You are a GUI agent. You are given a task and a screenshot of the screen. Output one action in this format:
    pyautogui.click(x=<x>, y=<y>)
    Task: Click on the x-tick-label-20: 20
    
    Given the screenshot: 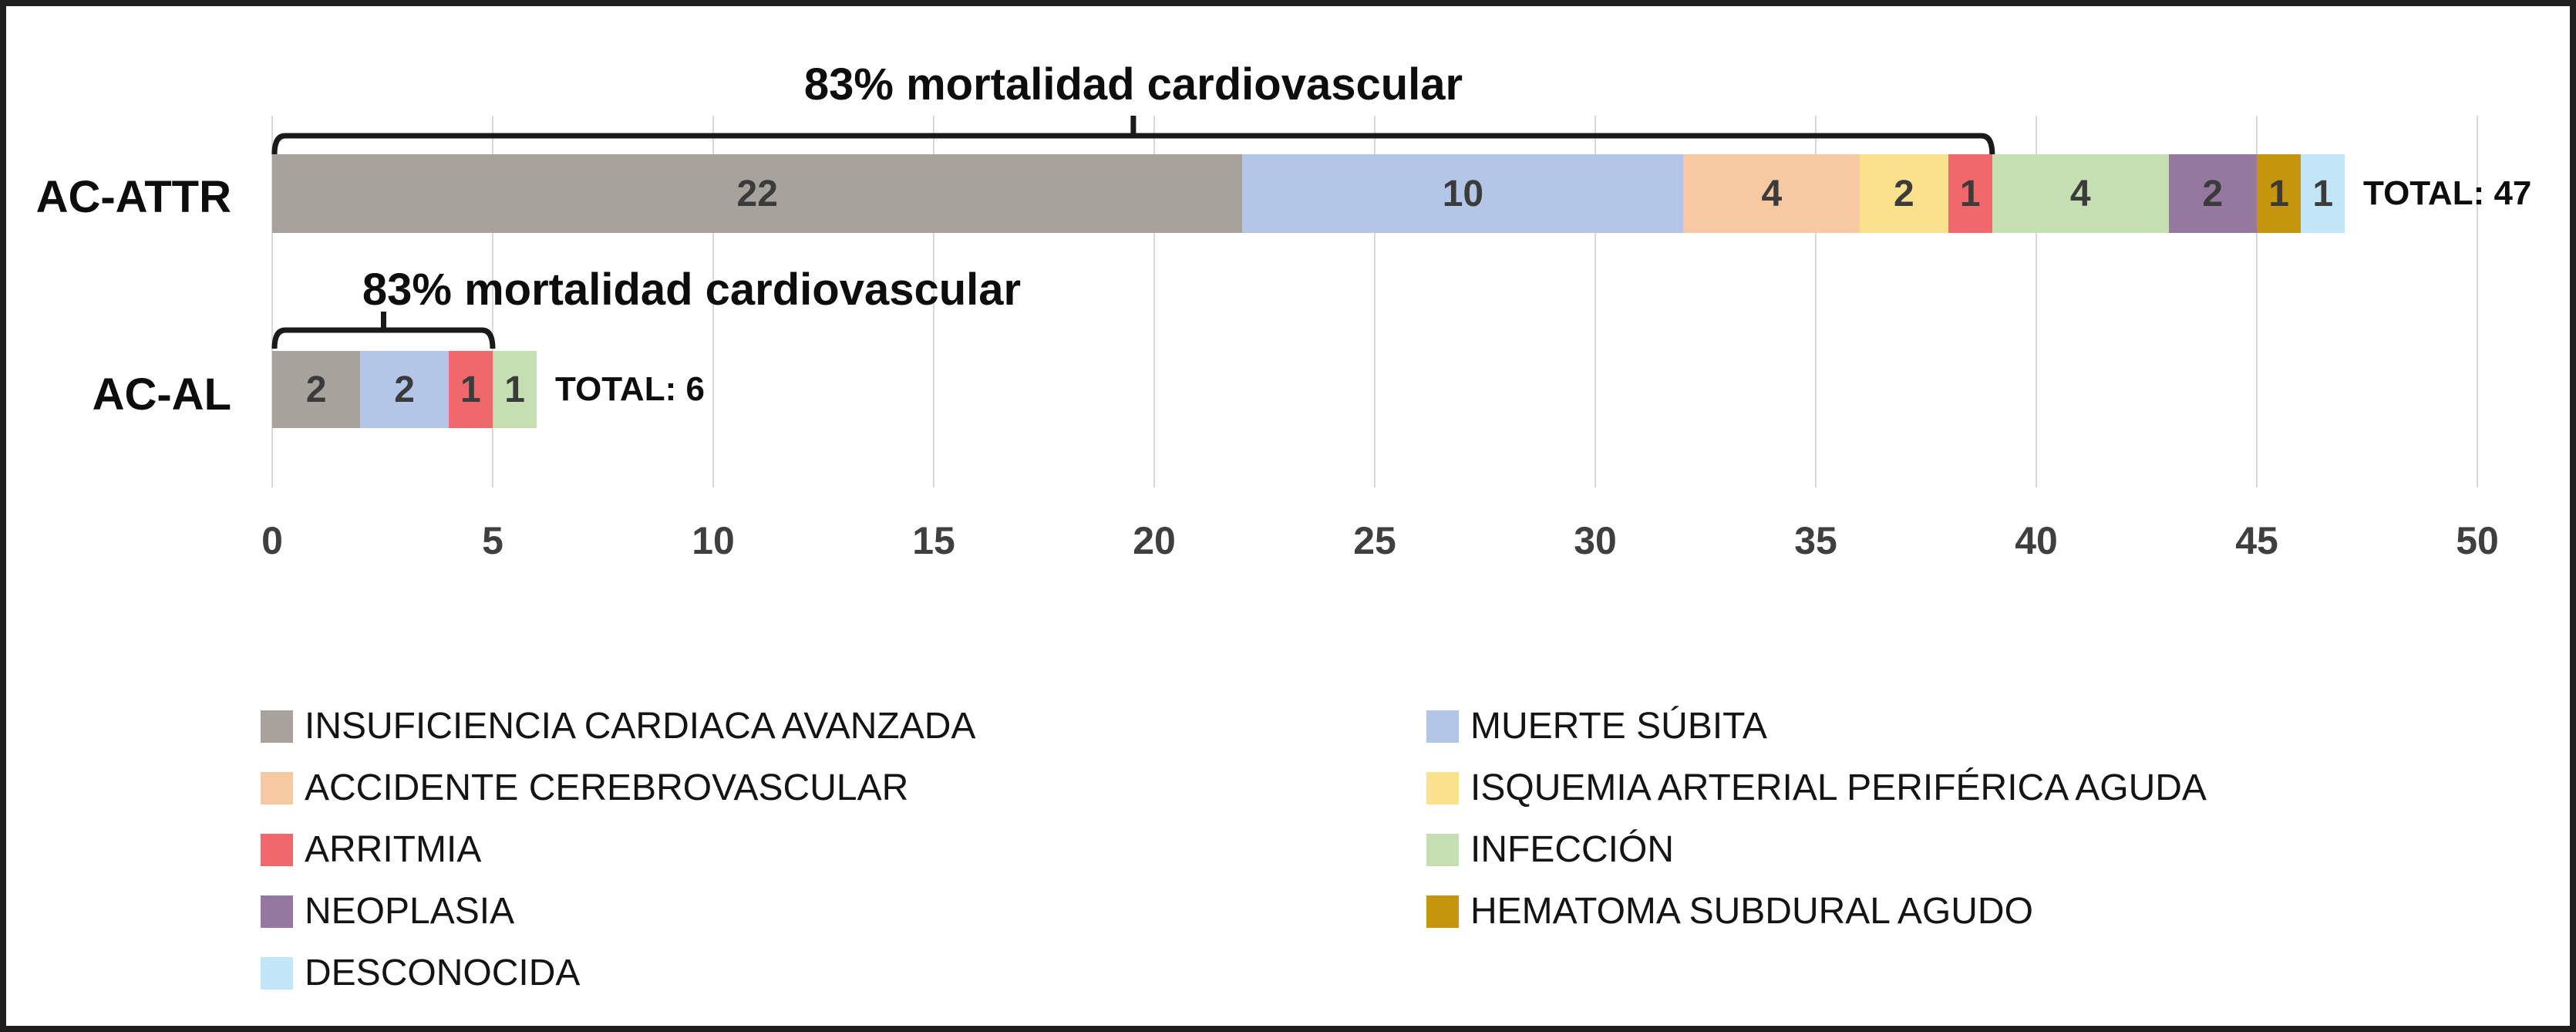 What is the action you would take?
    pyautogui.click(x=1154, y=541)
    